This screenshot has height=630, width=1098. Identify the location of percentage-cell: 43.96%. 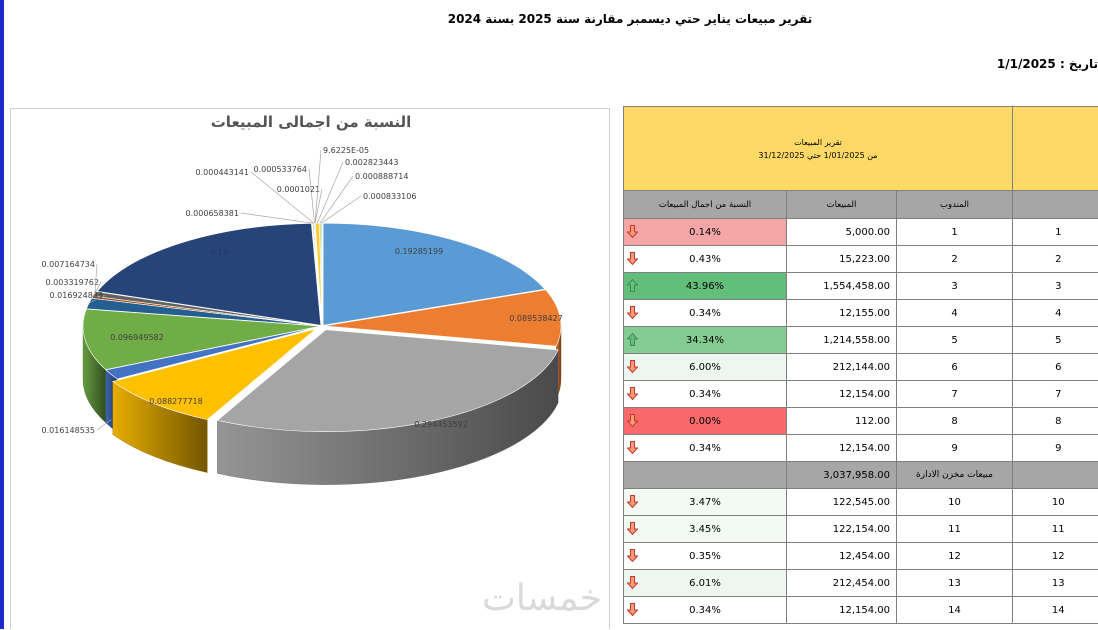
(705, 286).